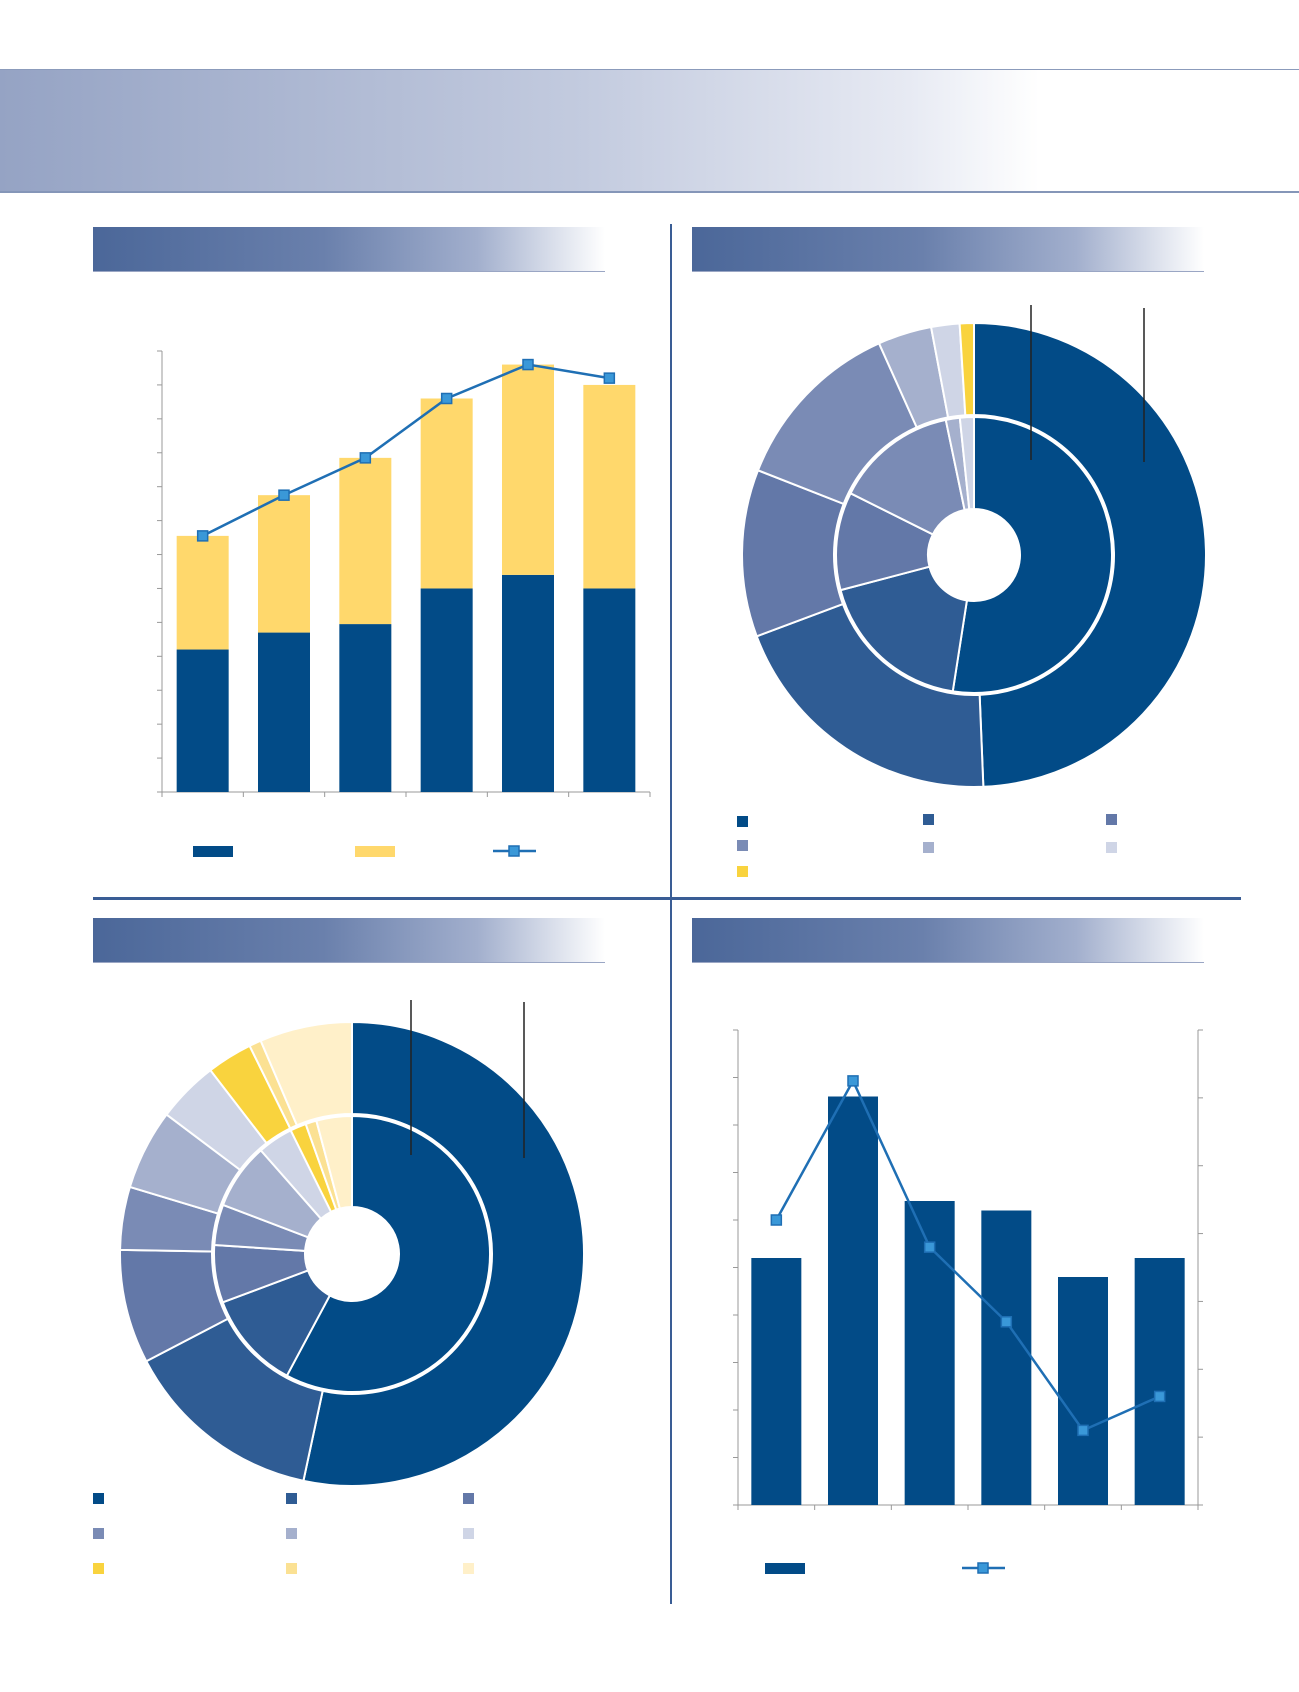 The height and width of the screenshot is (1692, 1299). I want to click on panel-header-top-right, so click(948, 249).